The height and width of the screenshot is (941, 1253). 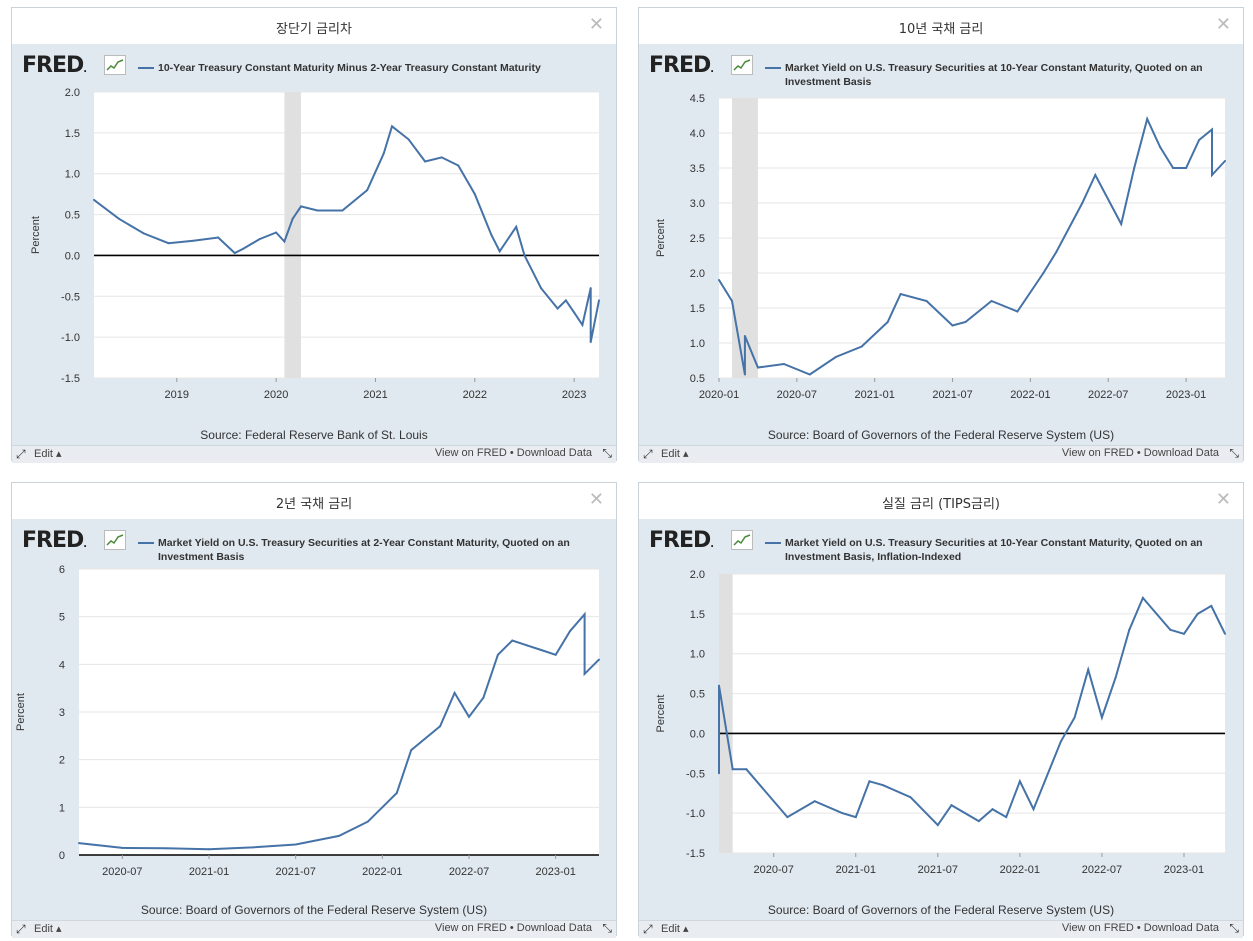 What do you see at coordinates (72, 216) in the screenshot?
I see `y-tick-label: 0.5` at bounding box center [72, 216].